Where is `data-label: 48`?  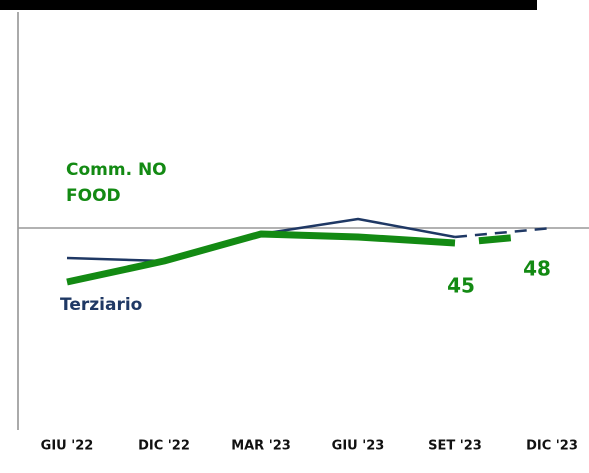 data-label: 48 is located at coordinates (537, 269).